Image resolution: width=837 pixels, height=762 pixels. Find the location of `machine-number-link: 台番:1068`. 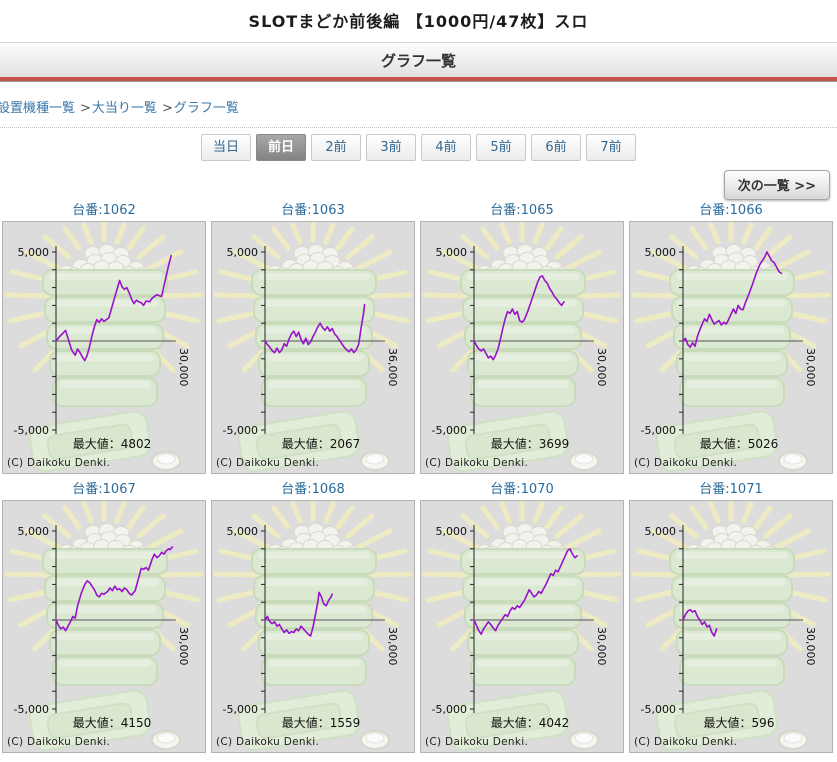

machine-number-link: 台番:1068 is located at coordinates (313, 489).